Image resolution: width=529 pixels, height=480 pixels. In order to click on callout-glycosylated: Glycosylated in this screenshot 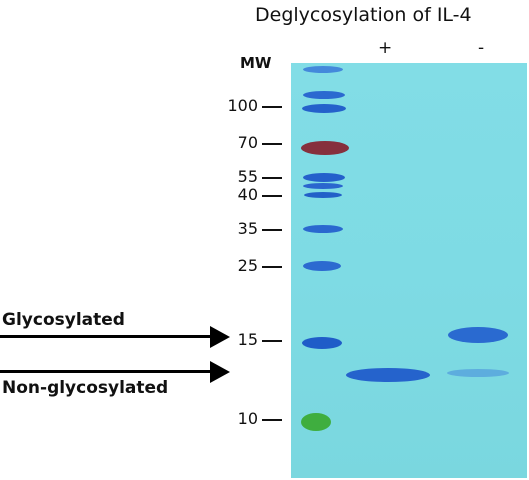, I will do `click(63, 320)`.